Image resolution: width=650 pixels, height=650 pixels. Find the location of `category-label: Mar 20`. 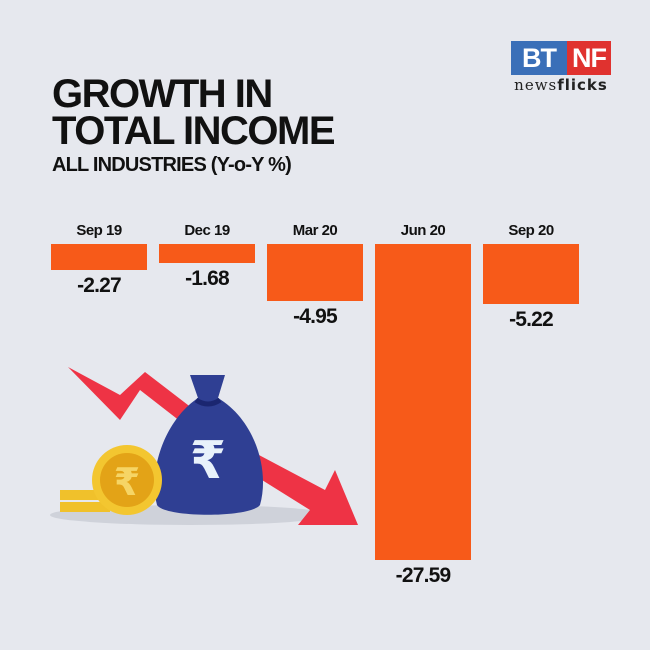

category-label: Mar 20 is located at coordinates (315, 230).